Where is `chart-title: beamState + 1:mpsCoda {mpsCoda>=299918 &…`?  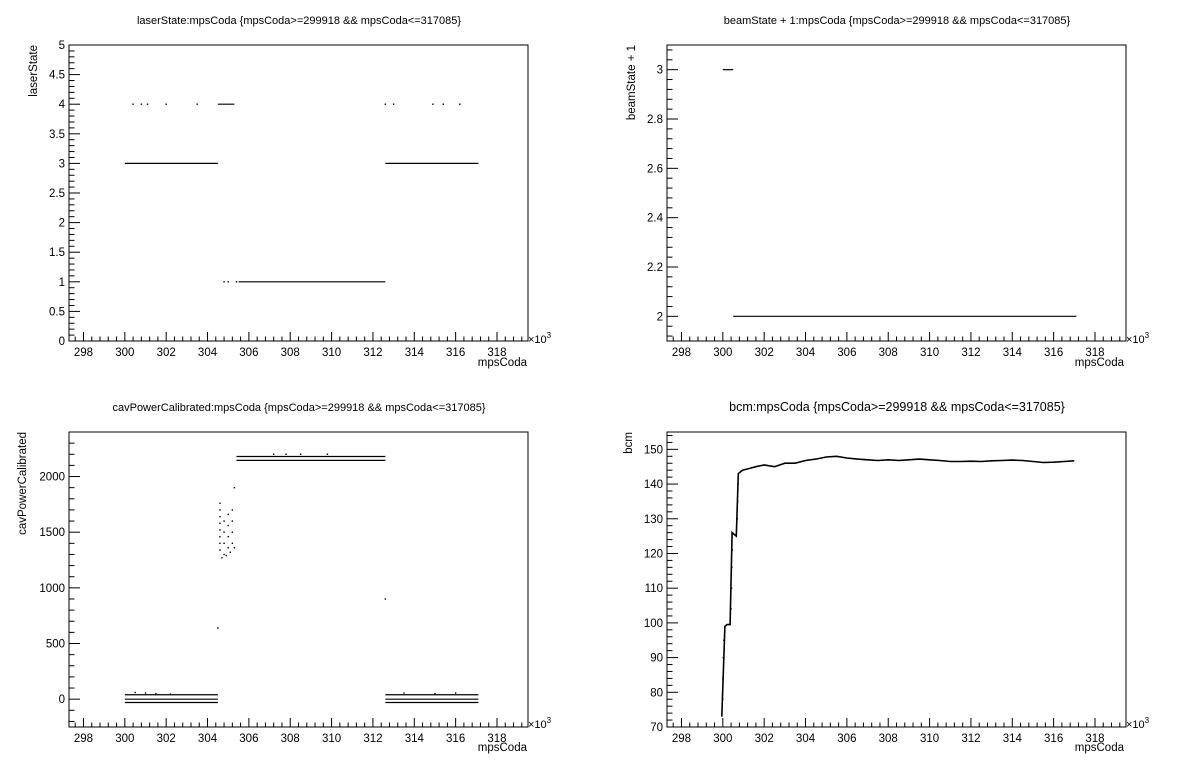 chart-title: beamState + 1:mpsCoda {mpsCoda>=299918 &… is located at coordinates (897, 21).